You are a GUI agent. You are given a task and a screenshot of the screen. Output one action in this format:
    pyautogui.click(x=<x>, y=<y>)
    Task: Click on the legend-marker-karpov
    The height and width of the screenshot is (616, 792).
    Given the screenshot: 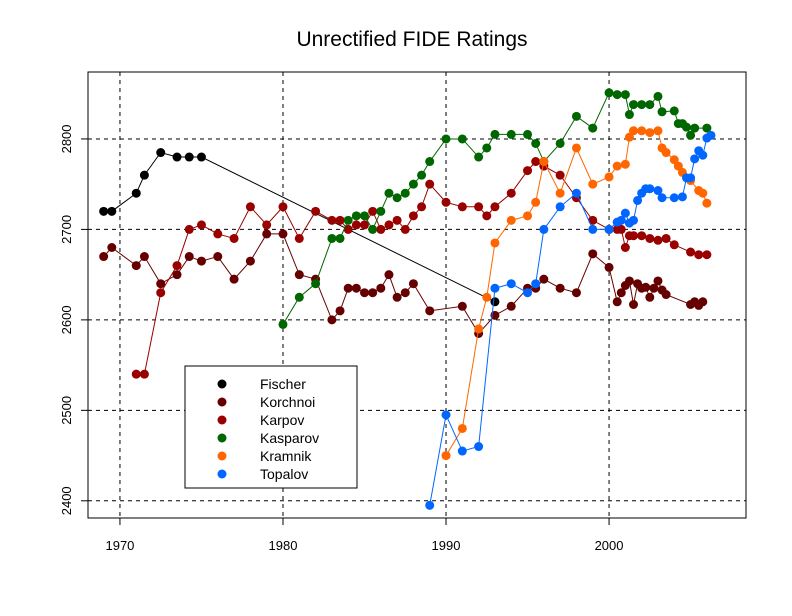 What is the action you would take?
    pyautogui.click(x=222, y=420)
    